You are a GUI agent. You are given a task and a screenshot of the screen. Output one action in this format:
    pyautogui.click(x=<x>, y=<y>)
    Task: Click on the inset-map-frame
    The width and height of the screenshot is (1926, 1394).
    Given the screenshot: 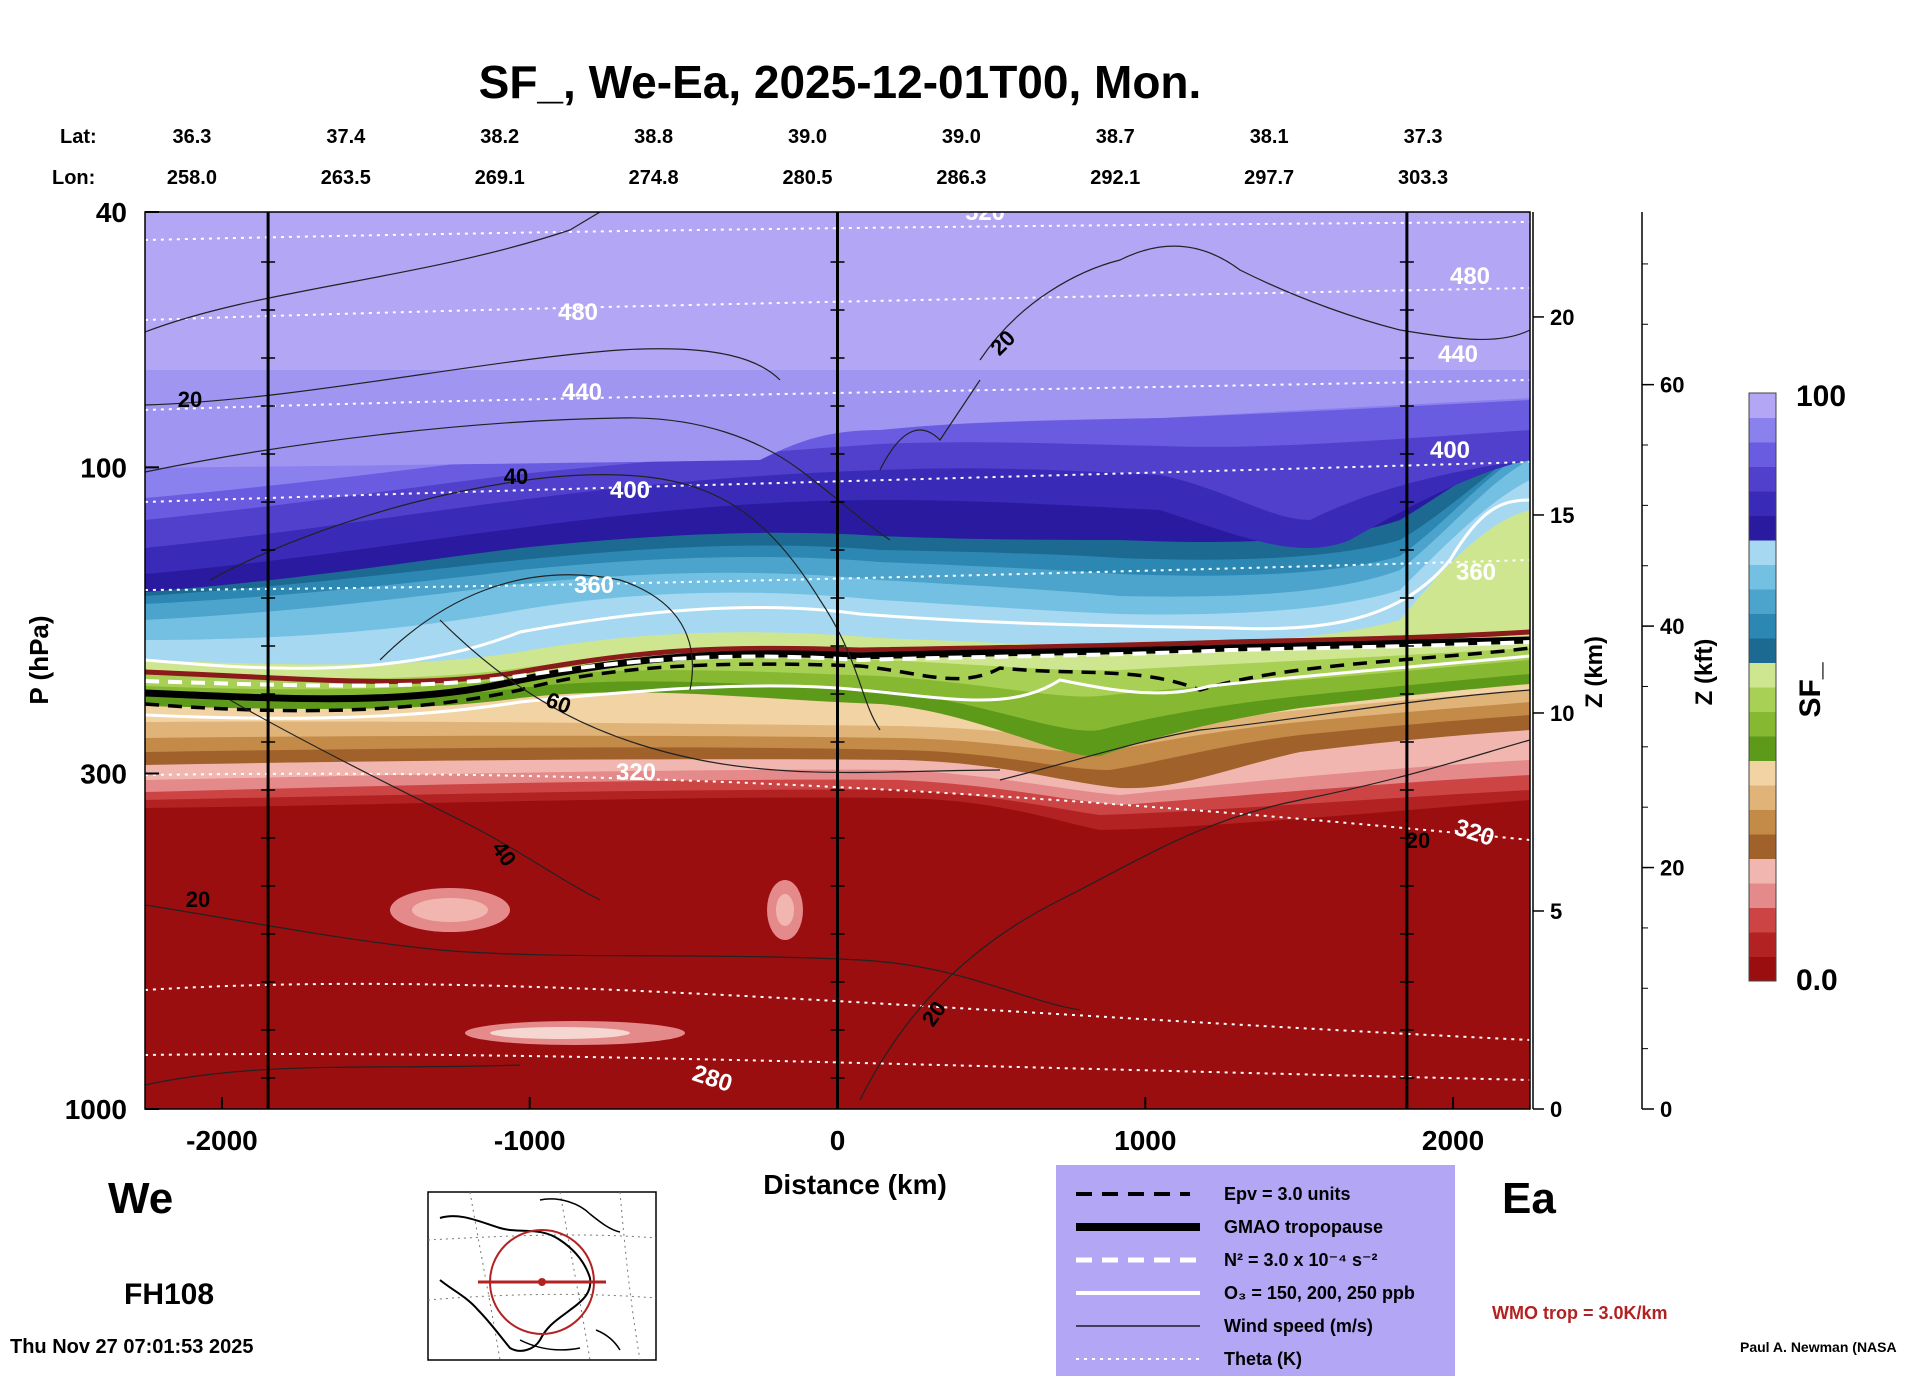 What is the action you would take?
    pyautogui.click(x=542, y=1276)
    